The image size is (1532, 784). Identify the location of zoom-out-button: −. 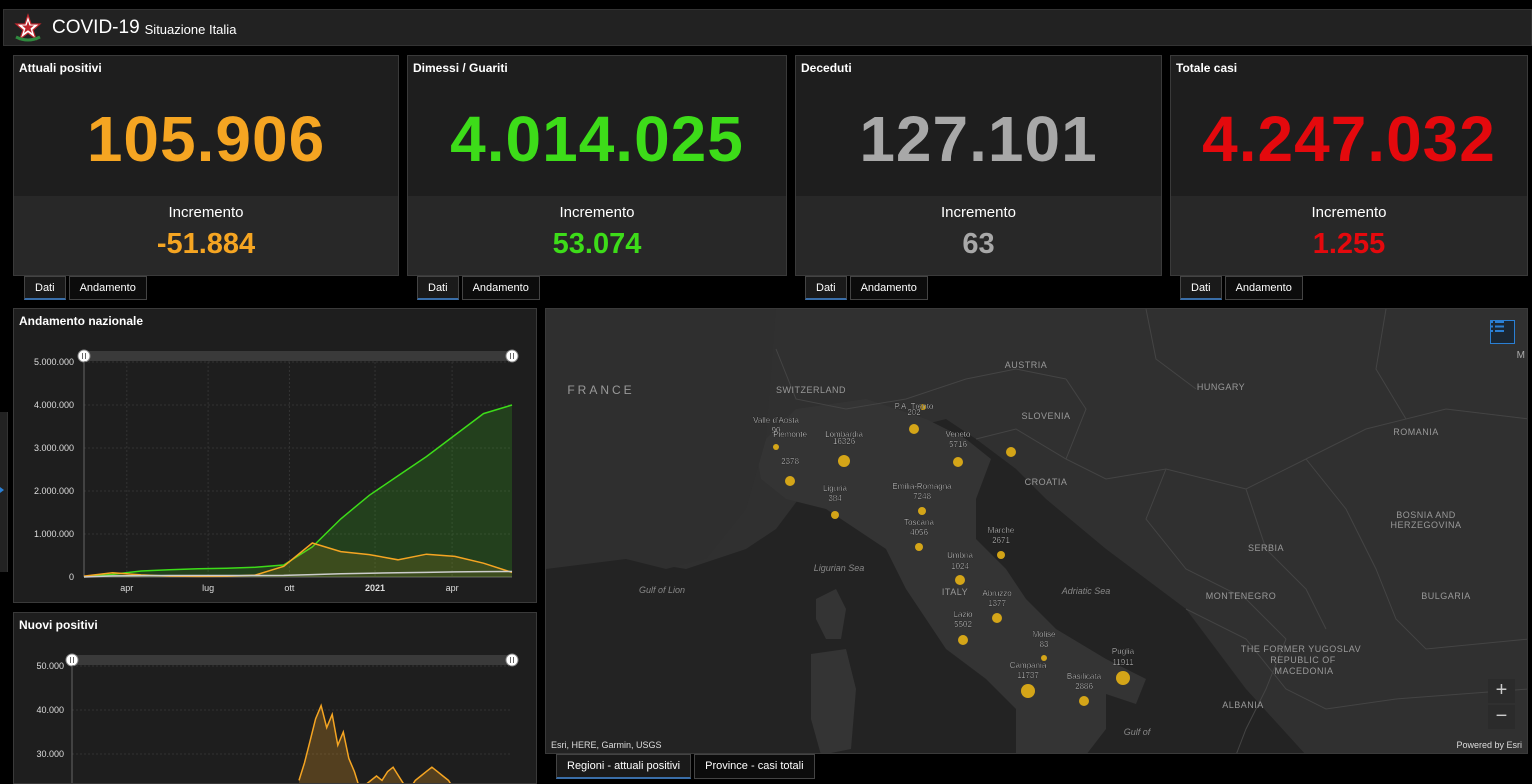
(1501, 717).